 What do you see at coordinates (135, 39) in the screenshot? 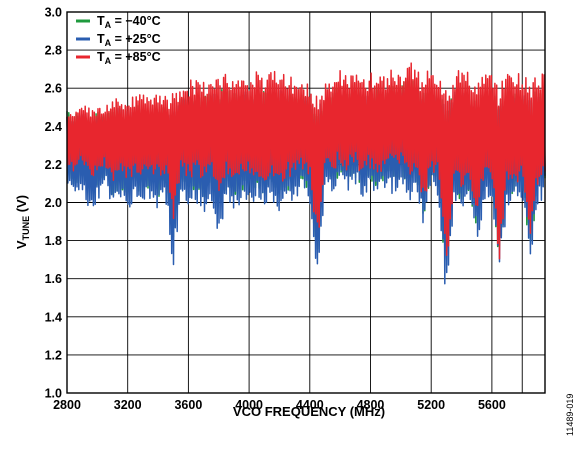
I see `legend-label-suffix: = +25°C` at bounding box center [135, 39].